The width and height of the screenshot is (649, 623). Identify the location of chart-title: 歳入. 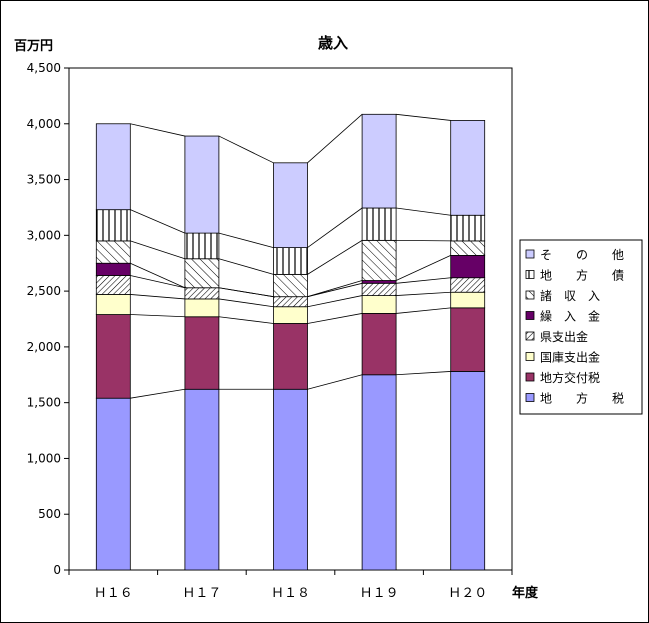
(333, 43).